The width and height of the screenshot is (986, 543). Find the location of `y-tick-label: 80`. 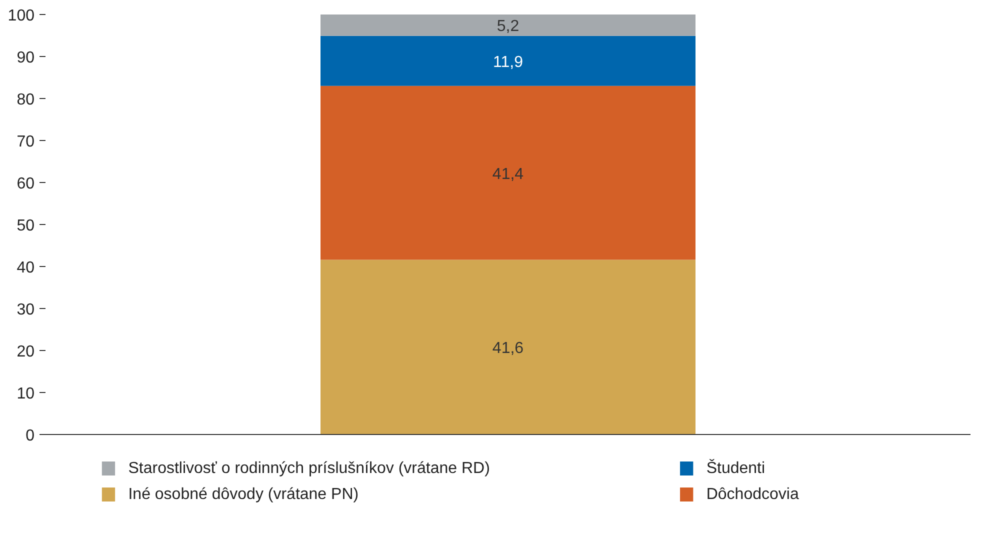

y-tick-label: 80 is located at coordinates (25, 100).